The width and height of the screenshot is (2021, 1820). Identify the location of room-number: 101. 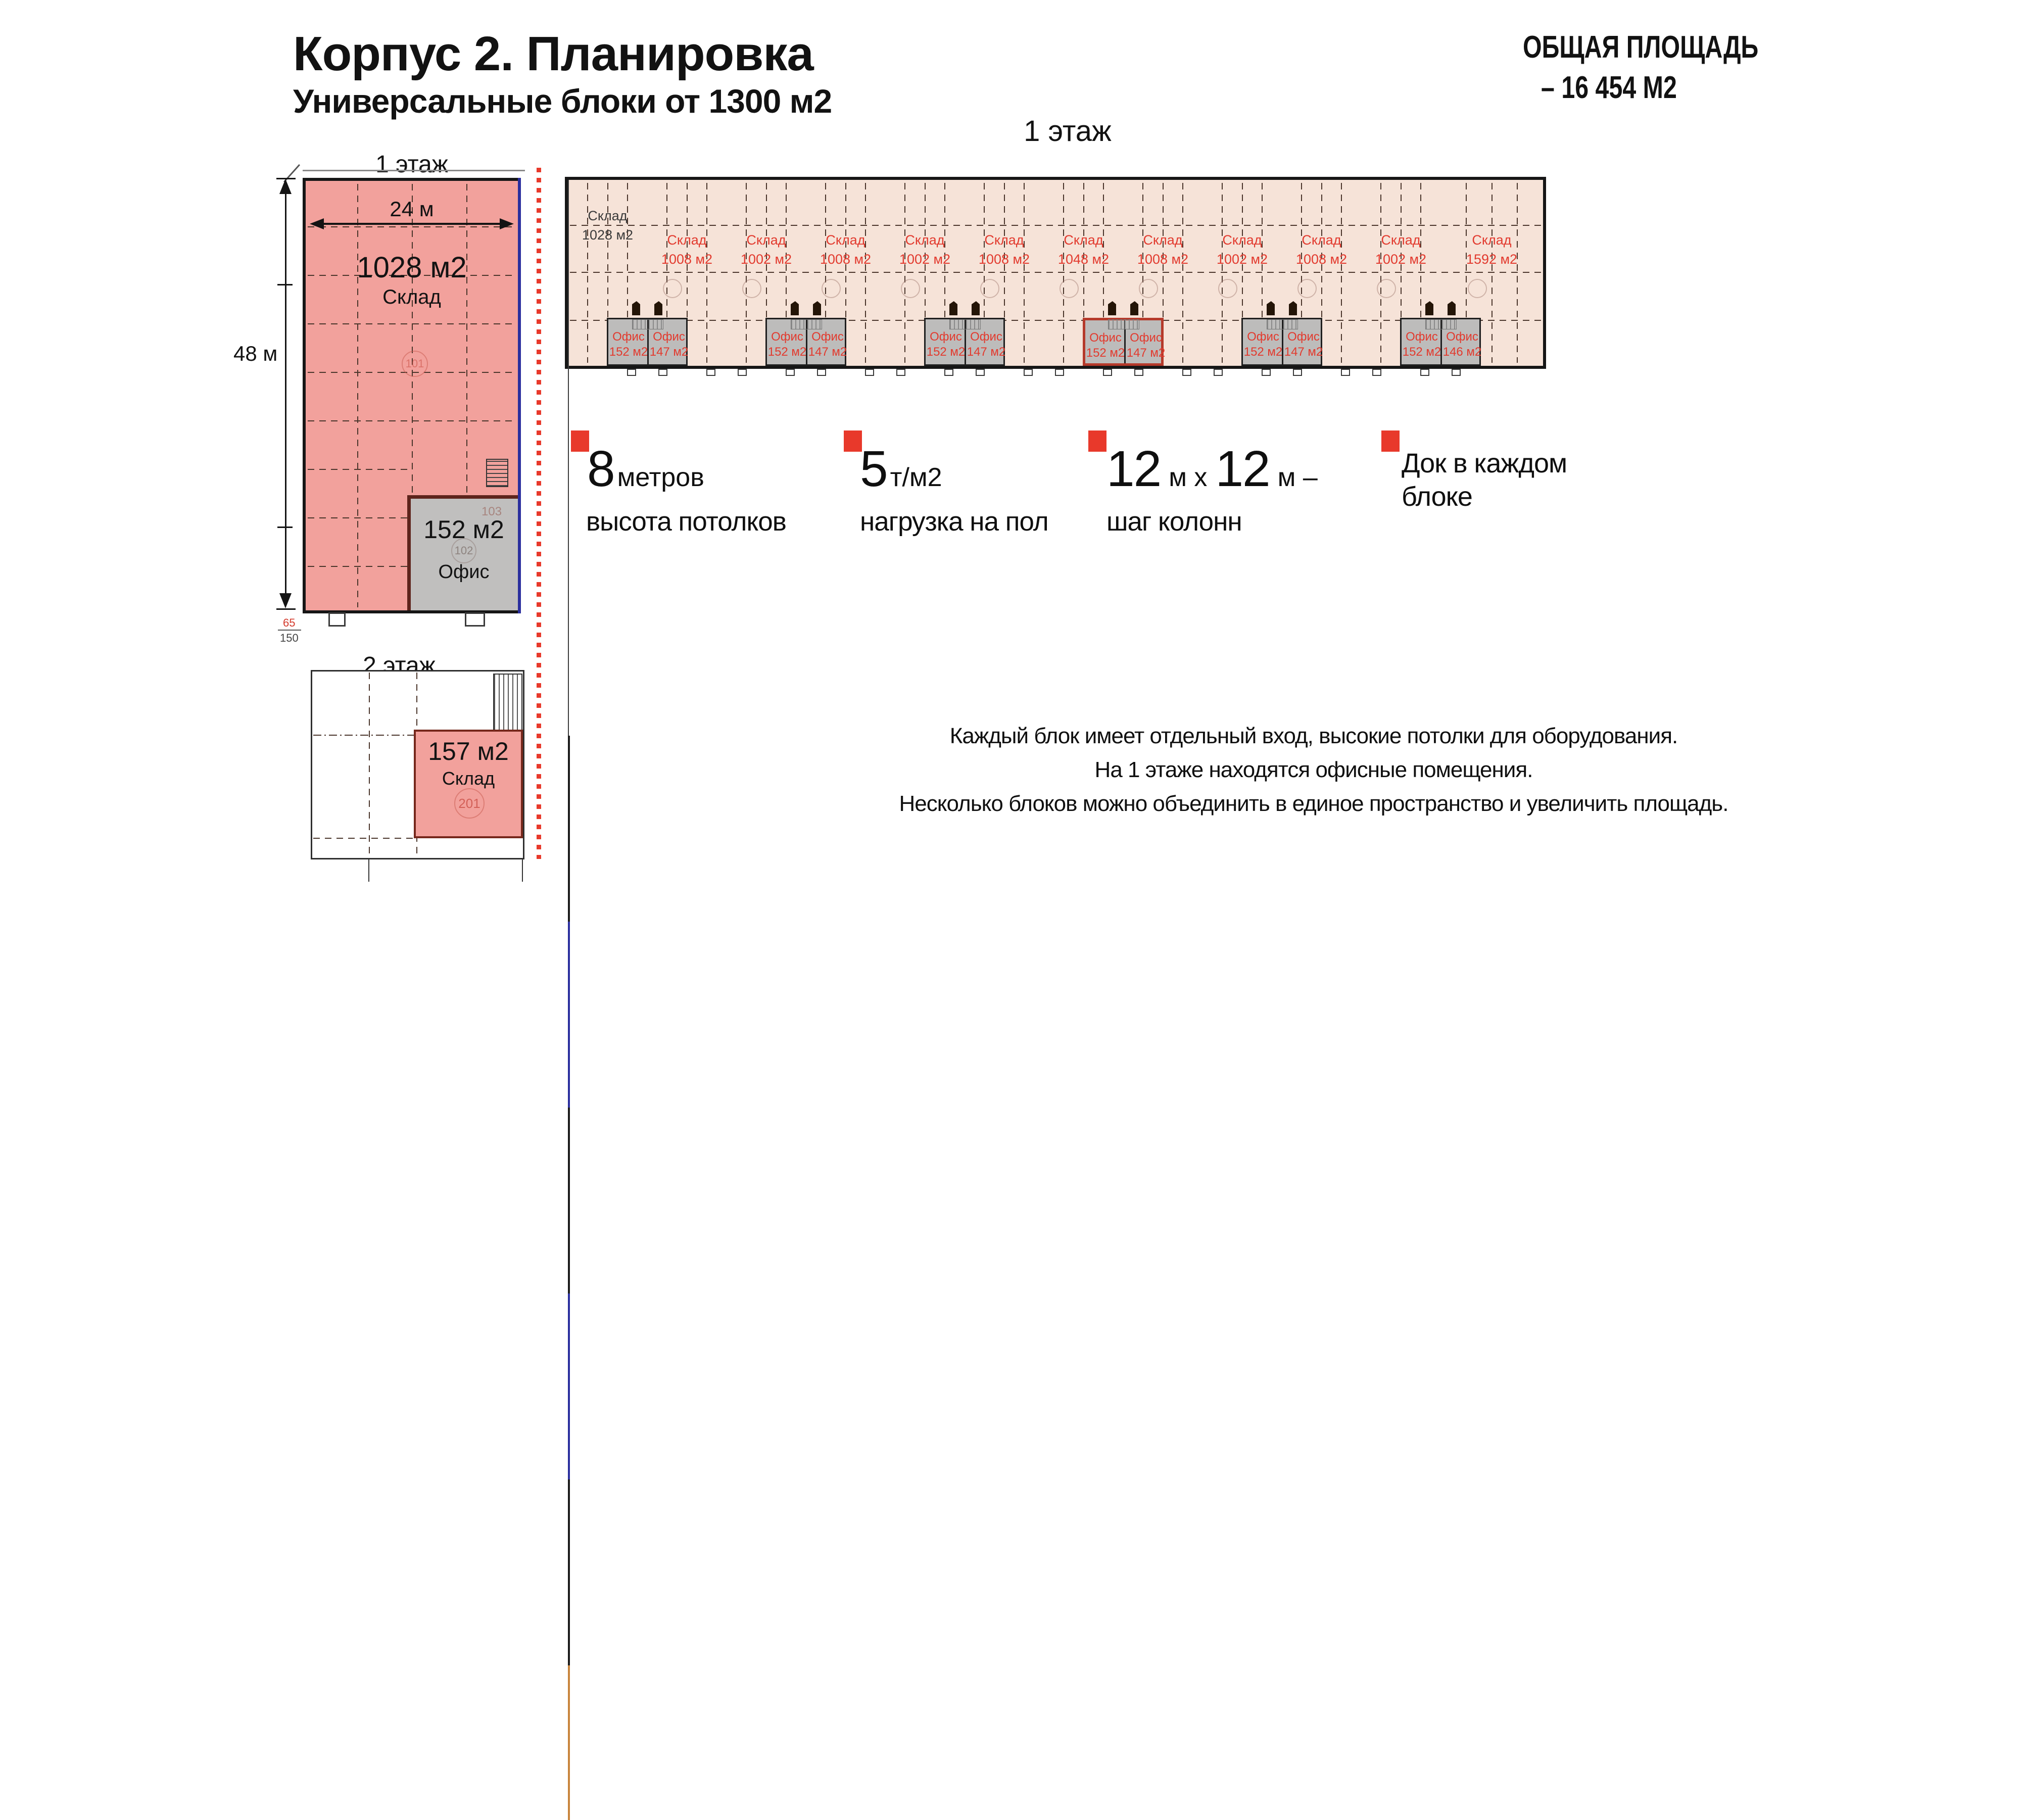
(414, 363).